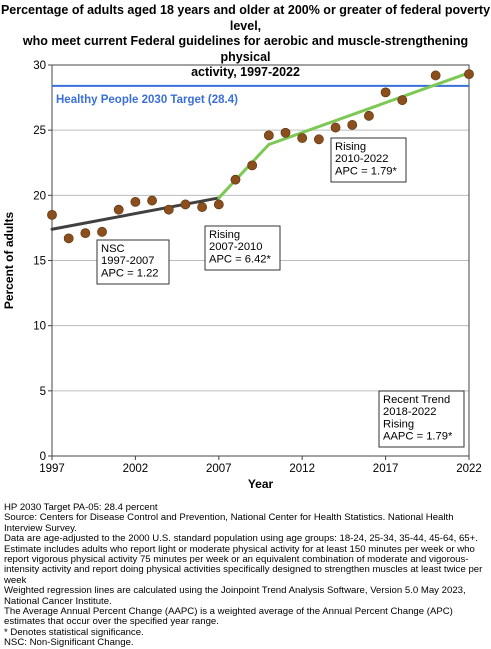 This screenshot has height=649, width=491. What do you see at coordinates (130, 273) in the screenshot?
I see `annotation-text: APC = 1.22` at bounding box center [130, 273].